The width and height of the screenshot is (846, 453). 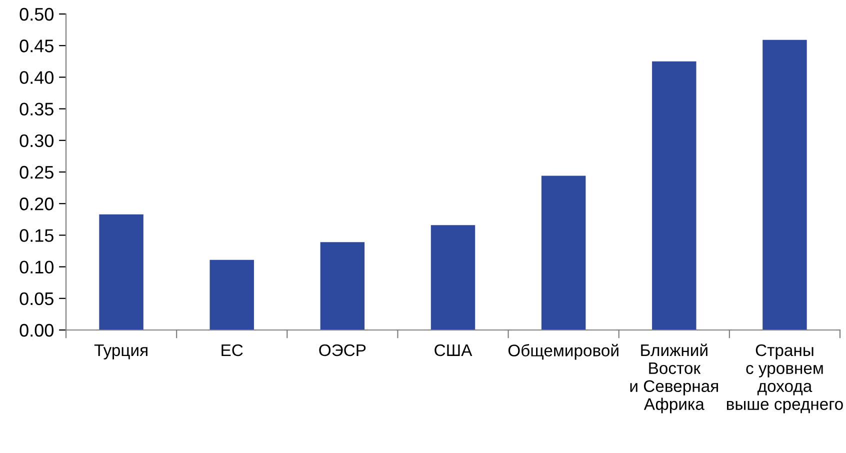 I want to click on x-tick-label: ОЭСР, so click(x=342, y=350).